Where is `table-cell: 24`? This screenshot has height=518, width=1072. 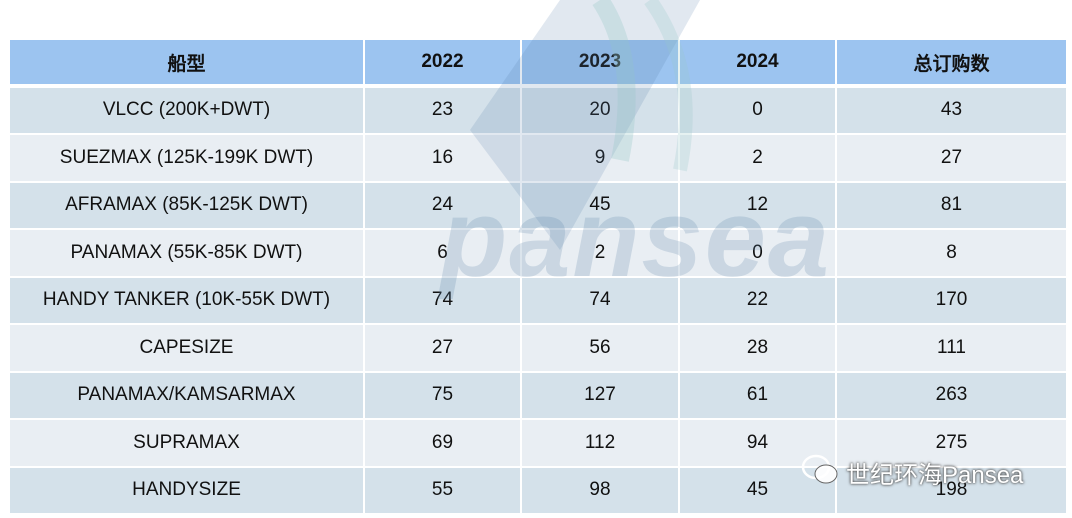 table-cell: 24 is located at coordinates (442, 205).